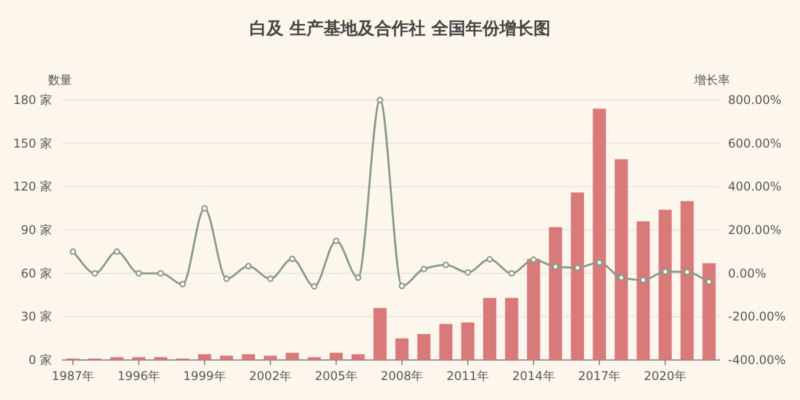  What do you see at coordinates (755, 230) in the screenshot?
I see `y2-tick-label: 200.00%` at bounding box center [755, 230].